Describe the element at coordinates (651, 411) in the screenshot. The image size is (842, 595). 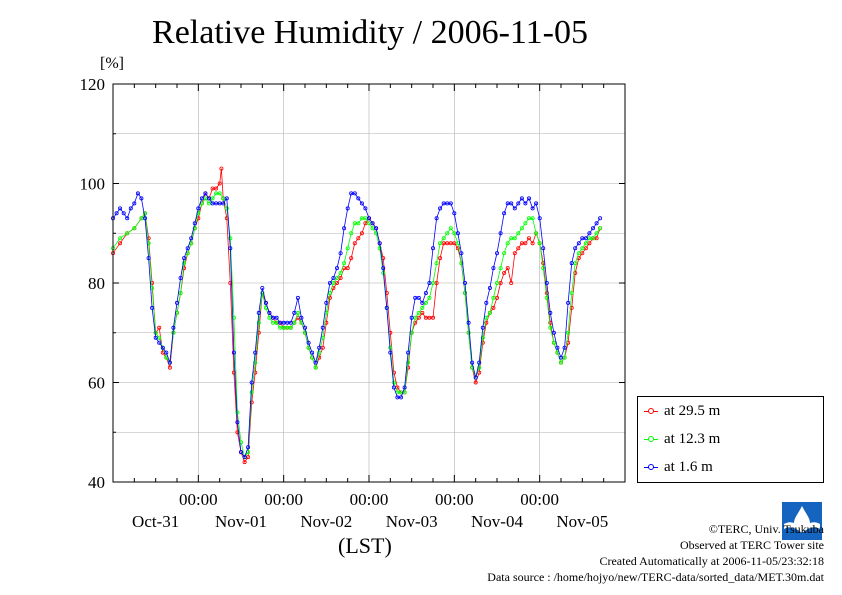
I see `legend-marker-red` at that location.